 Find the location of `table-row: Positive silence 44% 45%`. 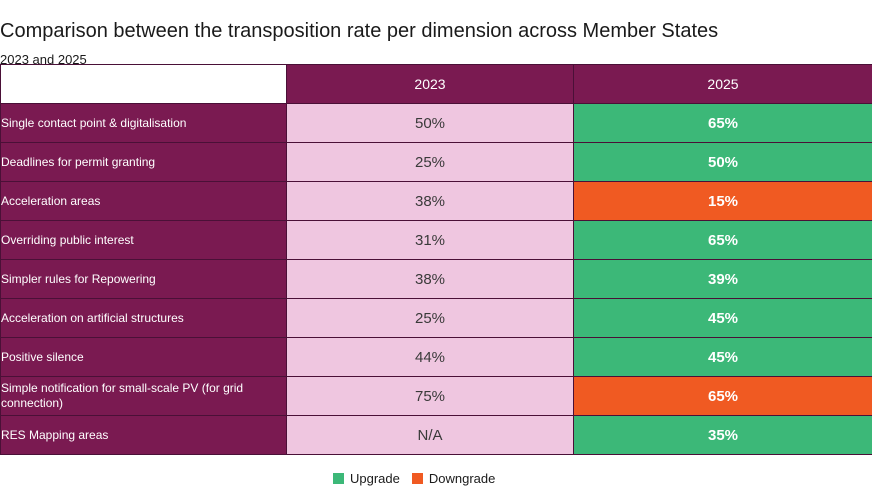

table-row: Positive silence 44% 45% is located at coordinates (436, 357).